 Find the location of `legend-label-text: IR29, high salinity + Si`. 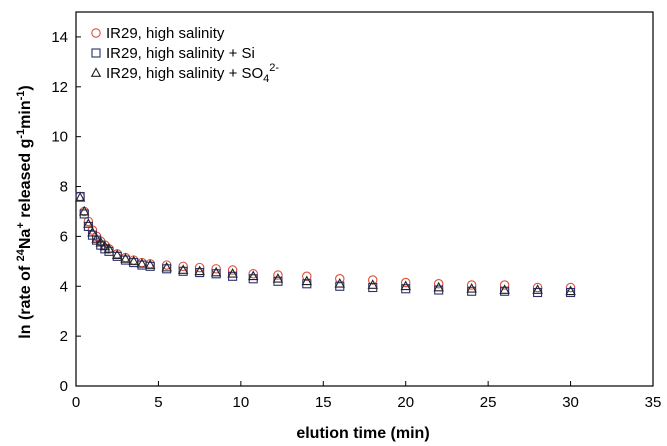

legend-label-text: IR29, high salinity + Si is located at coordinates (180, 53).